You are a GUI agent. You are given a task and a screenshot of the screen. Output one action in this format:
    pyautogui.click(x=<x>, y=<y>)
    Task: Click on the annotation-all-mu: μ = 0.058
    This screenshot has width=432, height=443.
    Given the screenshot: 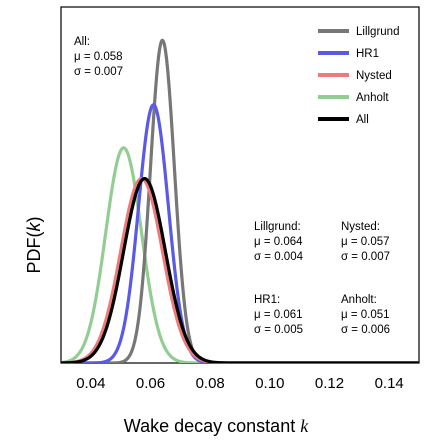 What is the action you would take?
    pyautogui.click(x=98, y=57)
    